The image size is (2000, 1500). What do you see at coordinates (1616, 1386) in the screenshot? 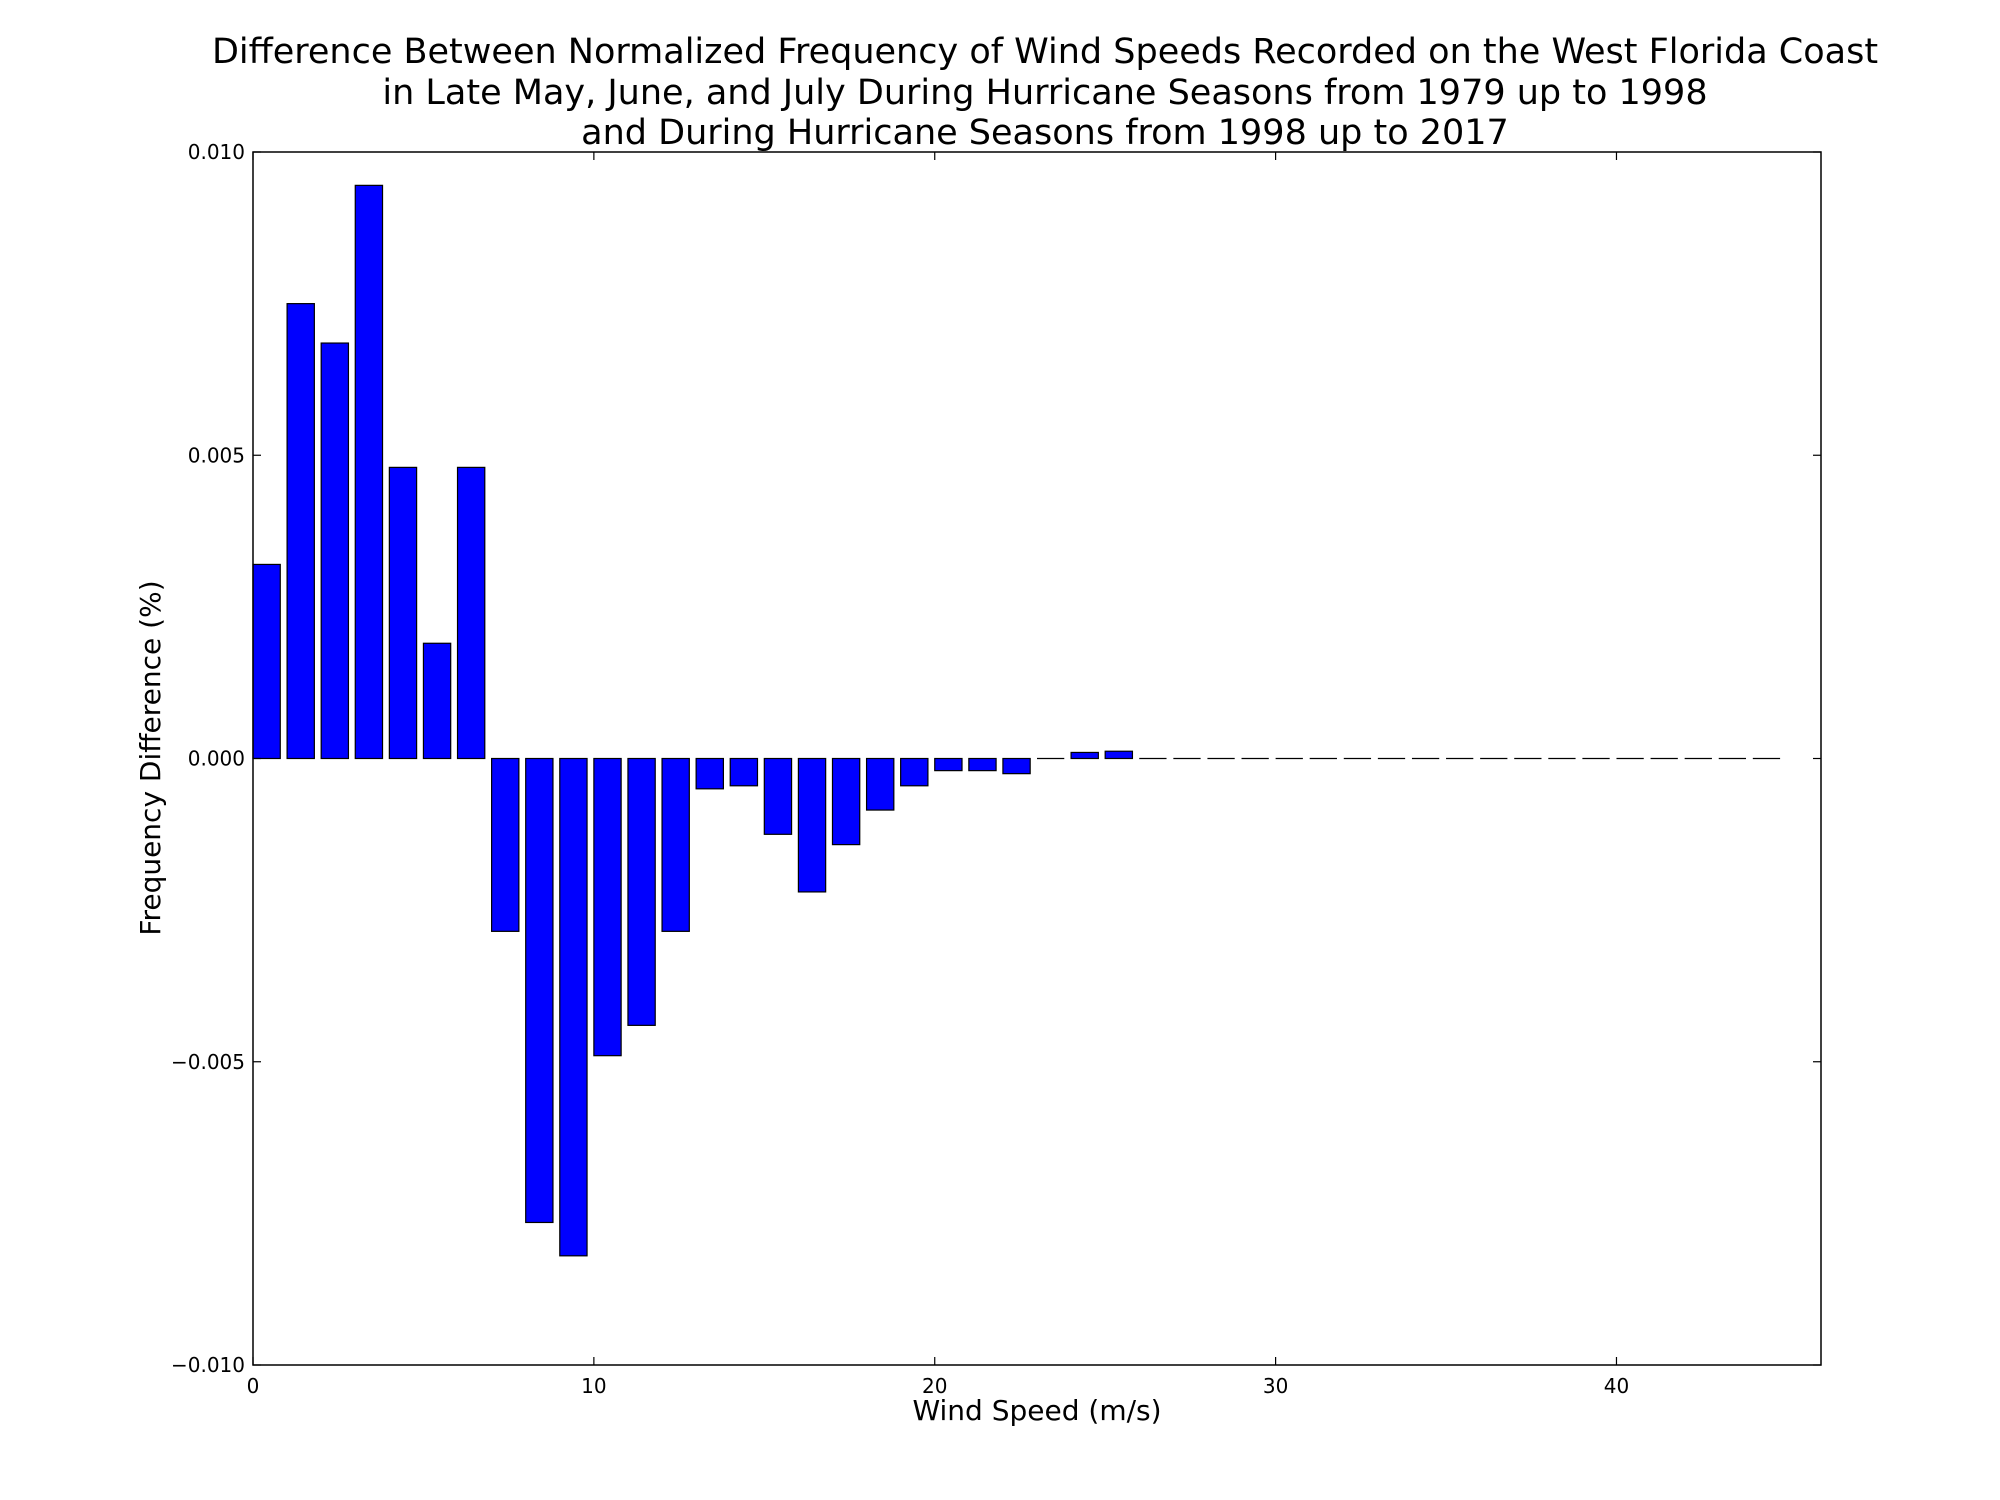
I see `x-tick-label-40: 40` at bounding box center [1616, 1386].